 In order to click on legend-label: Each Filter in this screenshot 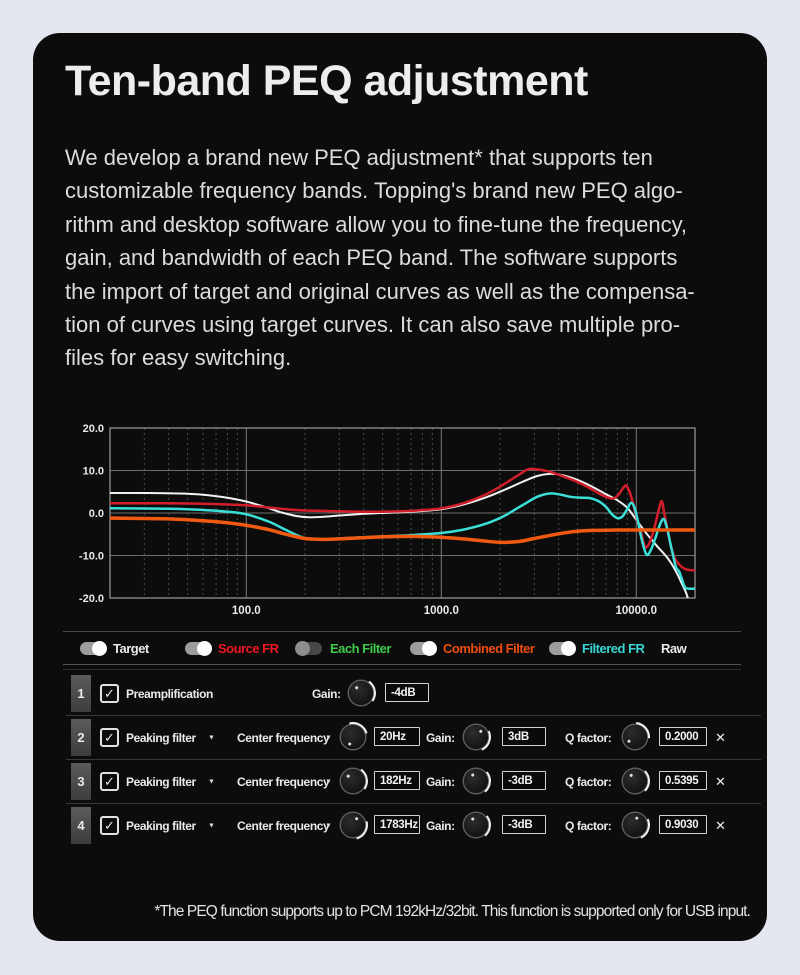, I will do `click(360, 648)`.